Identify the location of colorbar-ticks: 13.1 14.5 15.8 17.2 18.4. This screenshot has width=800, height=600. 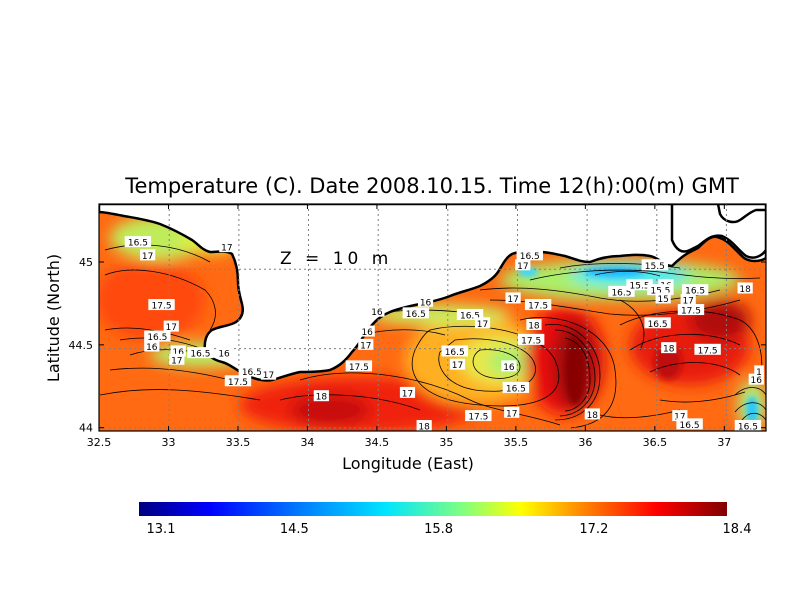
(449, 529).